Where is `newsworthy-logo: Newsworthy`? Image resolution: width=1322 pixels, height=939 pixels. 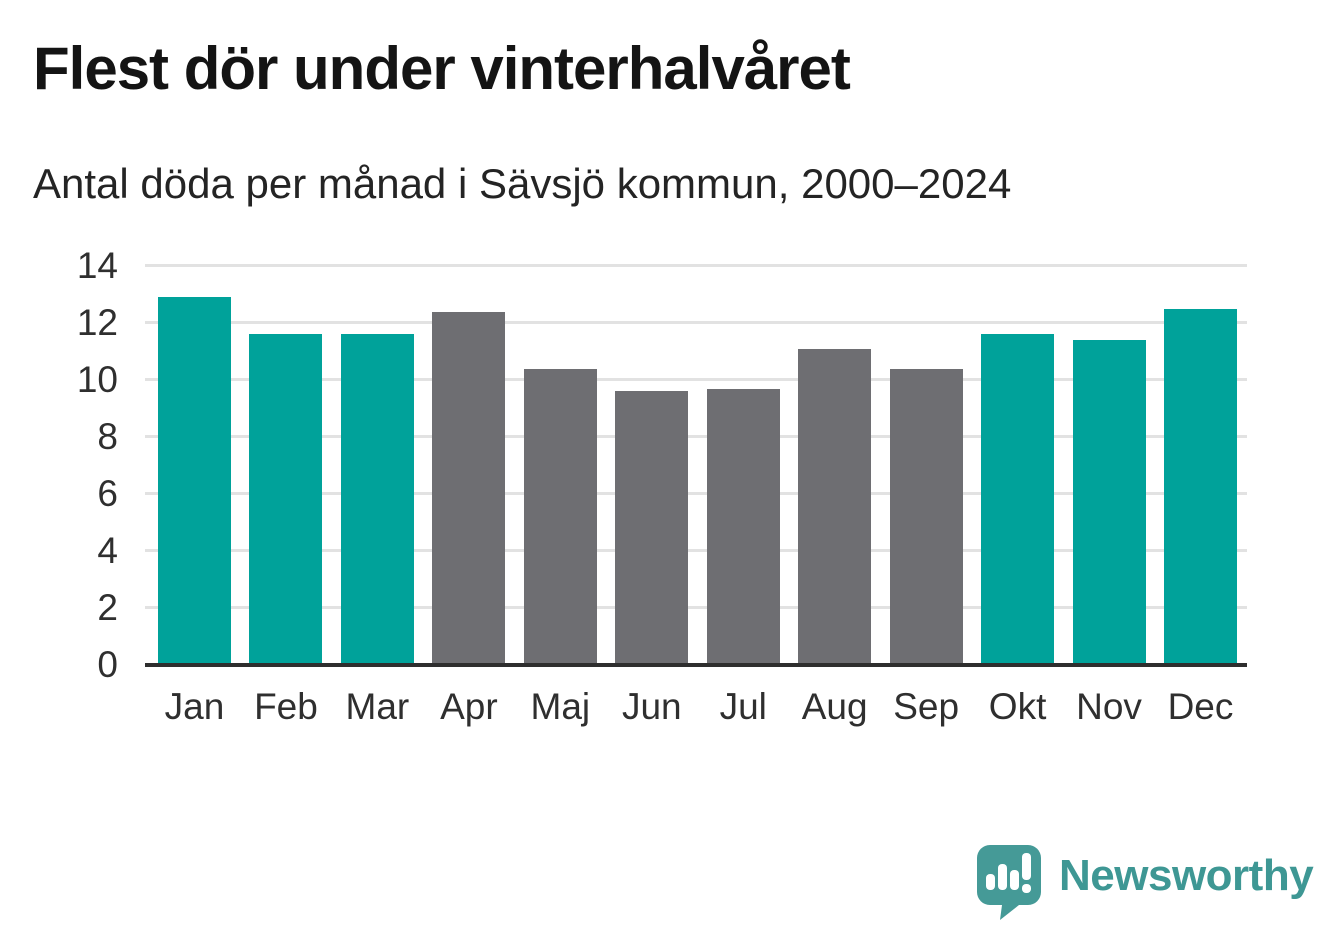 newsworthy-logo: Newsworthy is located at coordinates (1144, 883).